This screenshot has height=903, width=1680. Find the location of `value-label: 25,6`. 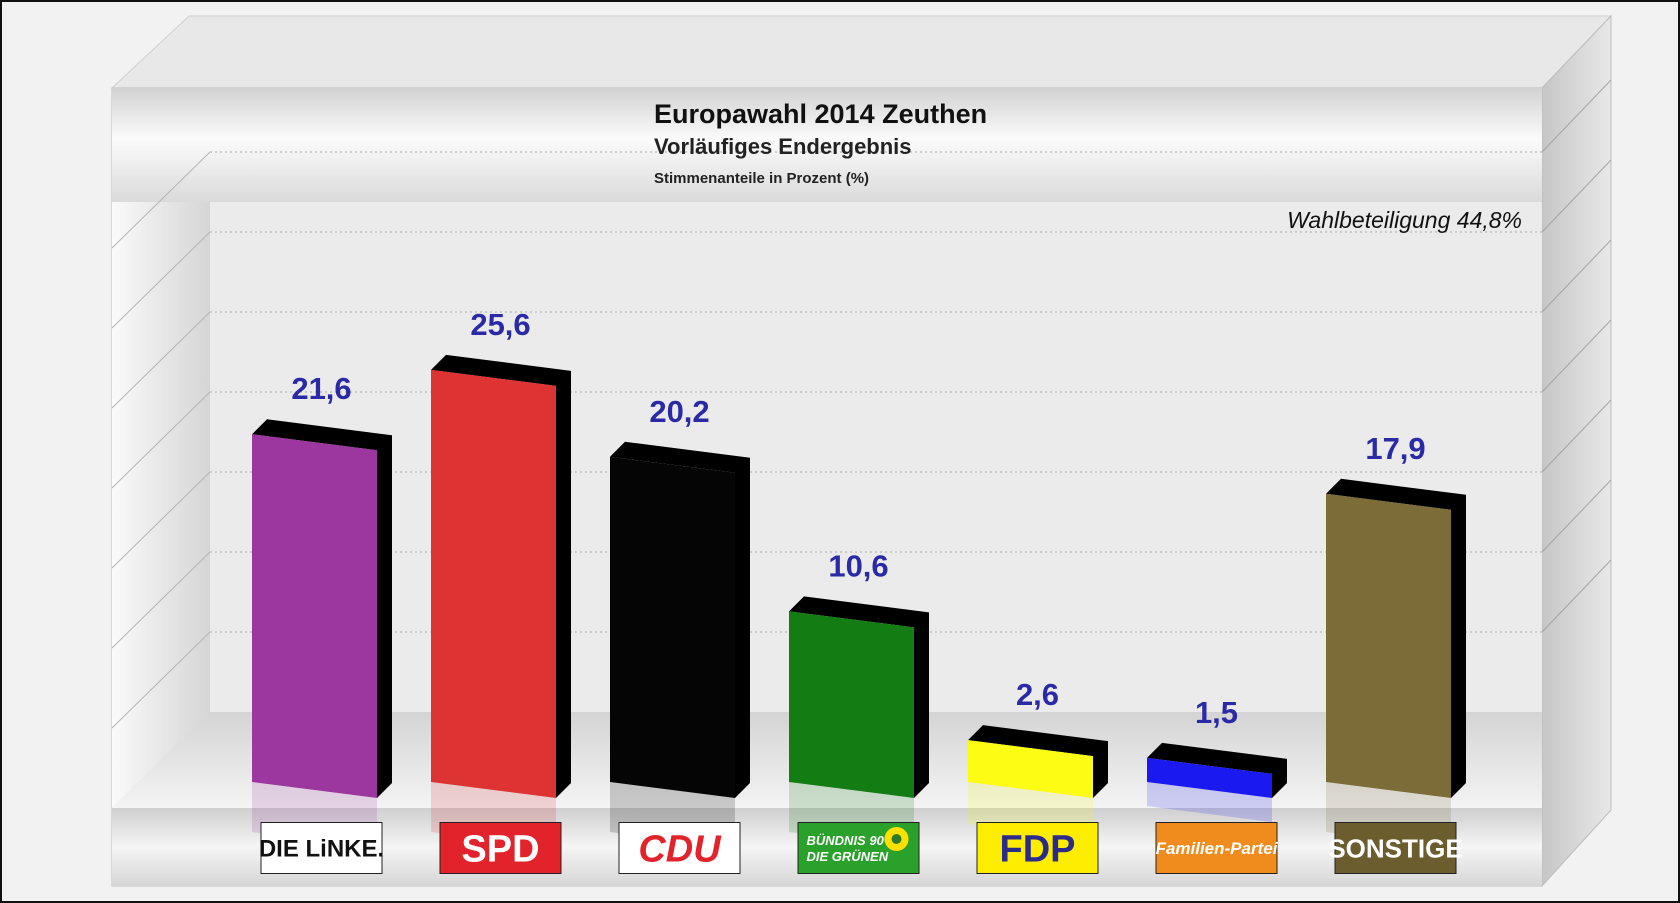

value-label: 25,6 is located at coordinates (500, 324).